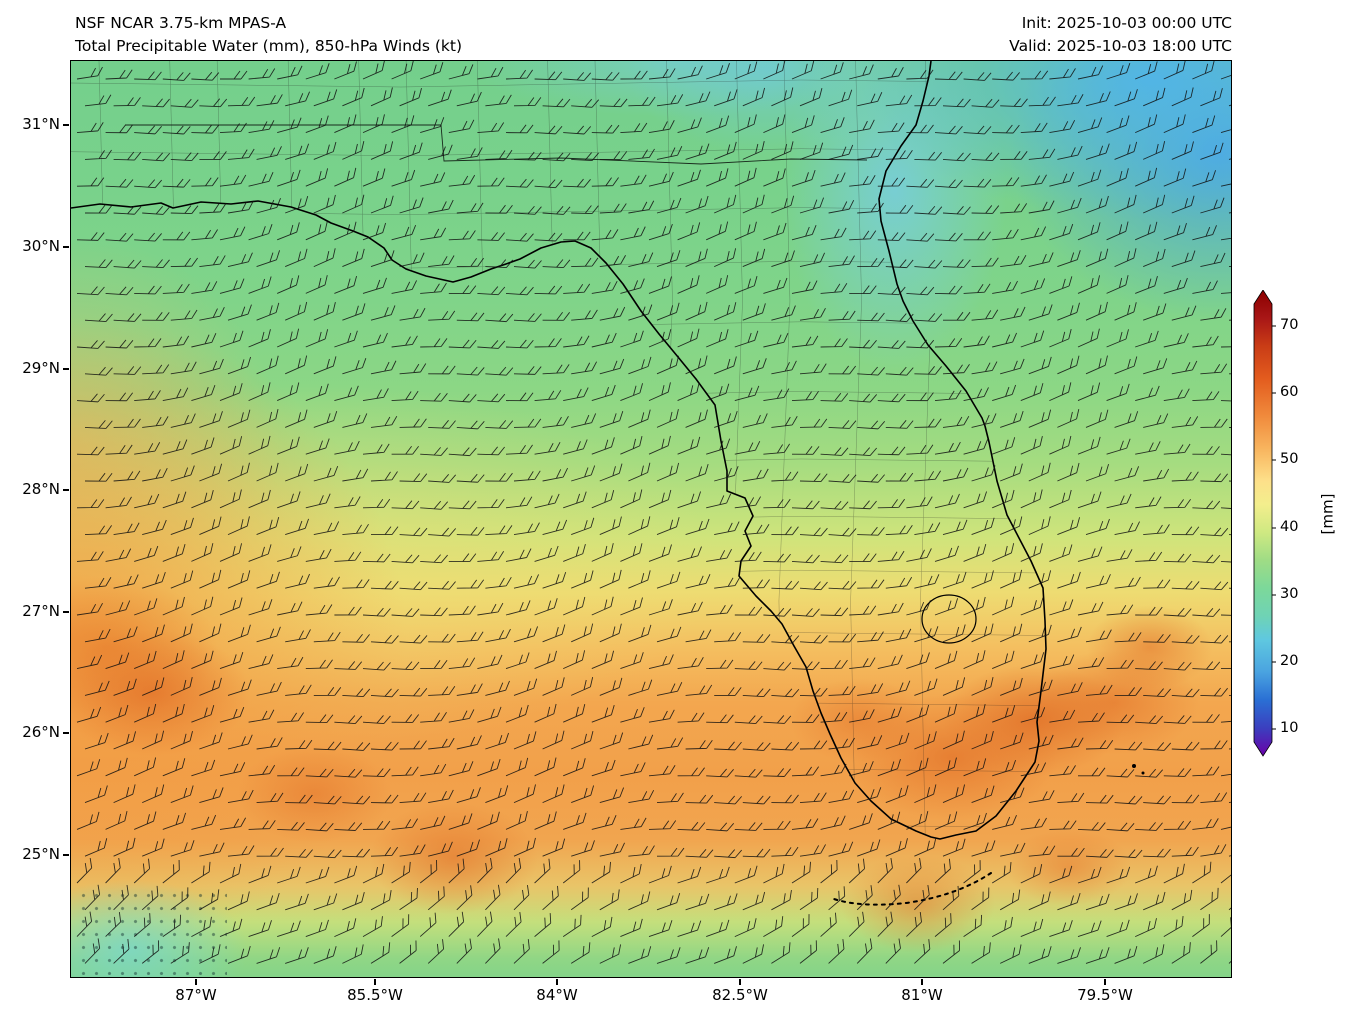 The height and width of the screenshot is (1023, 1349). Describe the element at coordinates (41, 246) in the screenshot. I see `ytick-label-30n: 30°N` at that location.